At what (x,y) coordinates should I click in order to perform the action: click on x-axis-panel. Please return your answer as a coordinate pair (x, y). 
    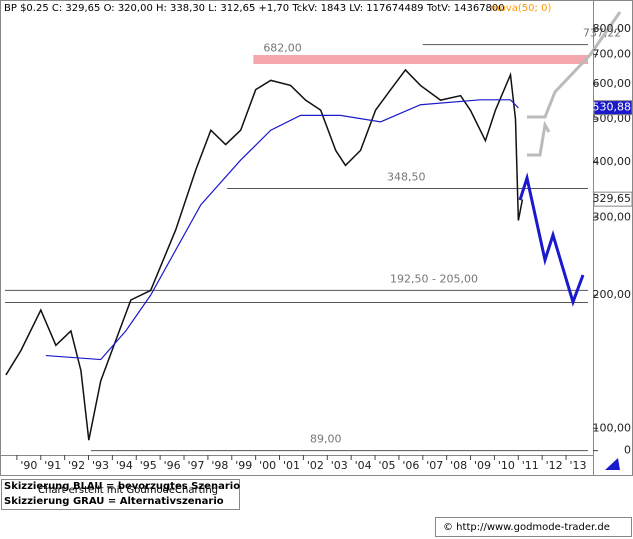
    Looking at the image, I should click on (297, 465).